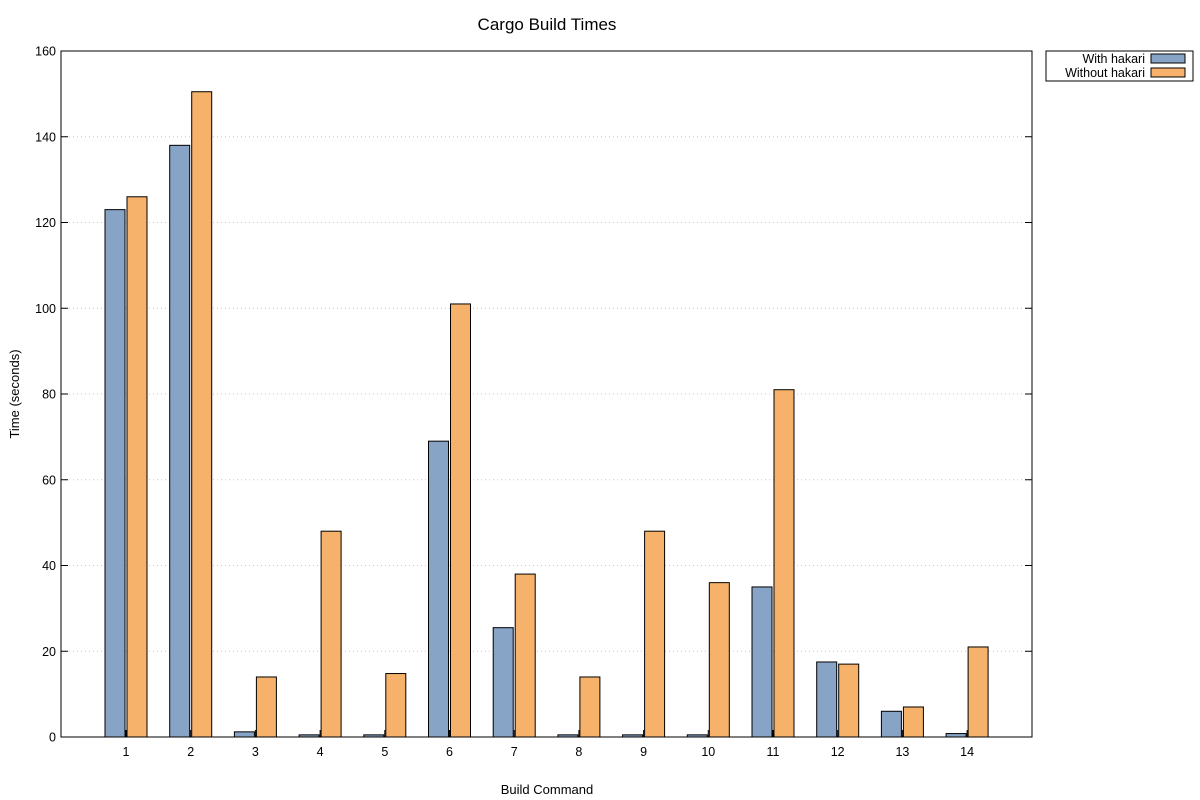 This screenshot has height=800, width=1200. I want to click on legend-label-with-hakari: With hakari, so click(1113, 59).